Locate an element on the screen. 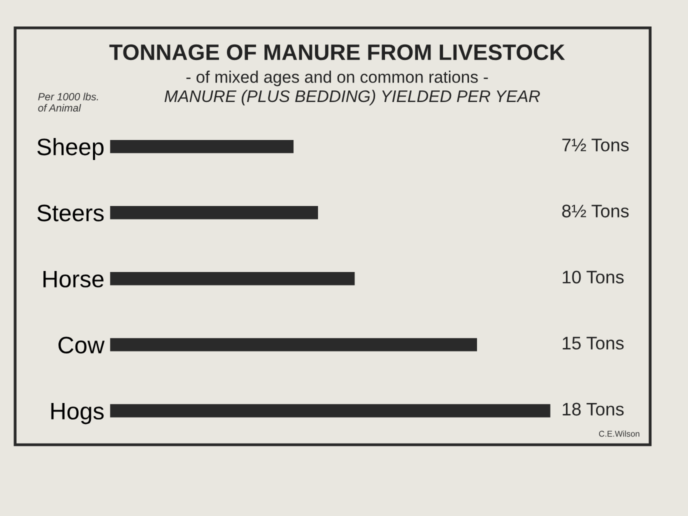 This screenshot has width=688, height=516. text: Per 1000 lbs. of Animal is located at coordinates (68, 102).